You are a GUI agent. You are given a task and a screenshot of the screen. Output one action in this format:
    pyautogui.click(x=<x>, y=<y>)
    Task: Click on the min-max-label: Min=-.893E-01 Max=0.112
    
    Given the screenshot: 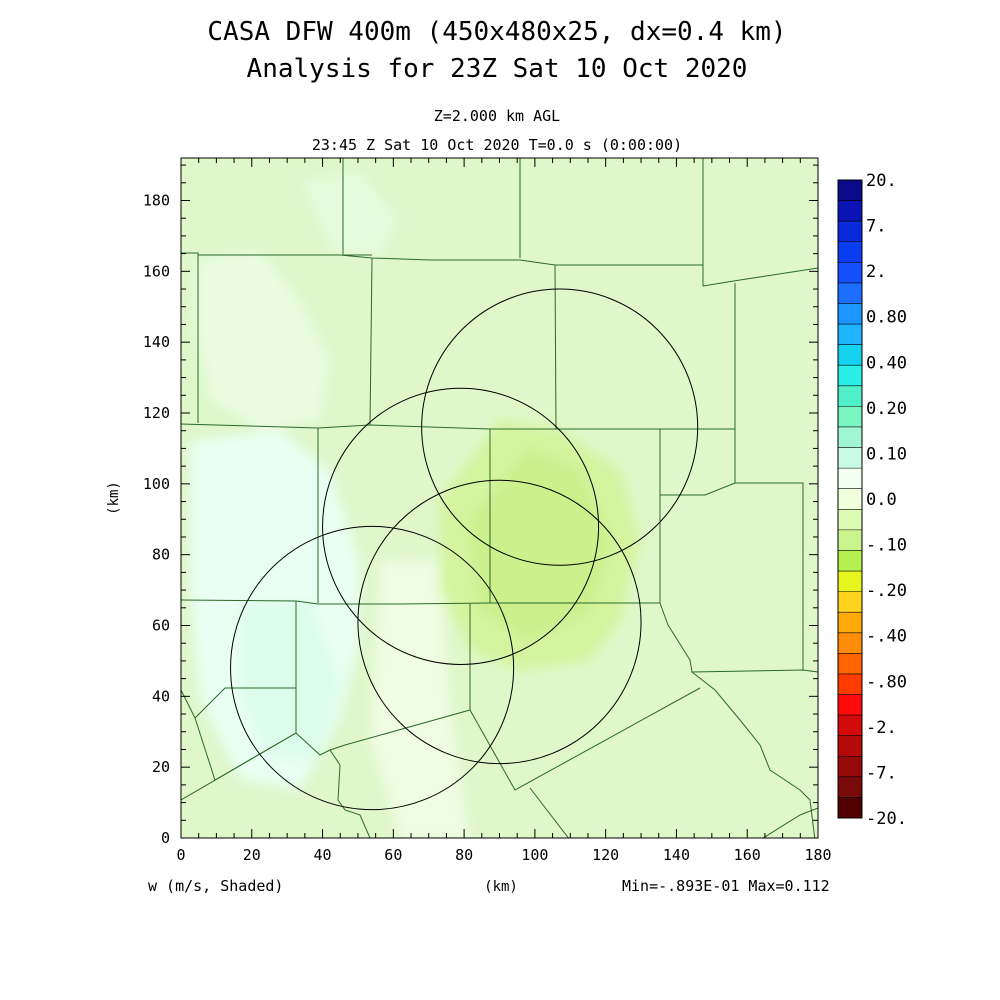 What is the action you would take?
    pyautogui.click(x=726, y=886)
    